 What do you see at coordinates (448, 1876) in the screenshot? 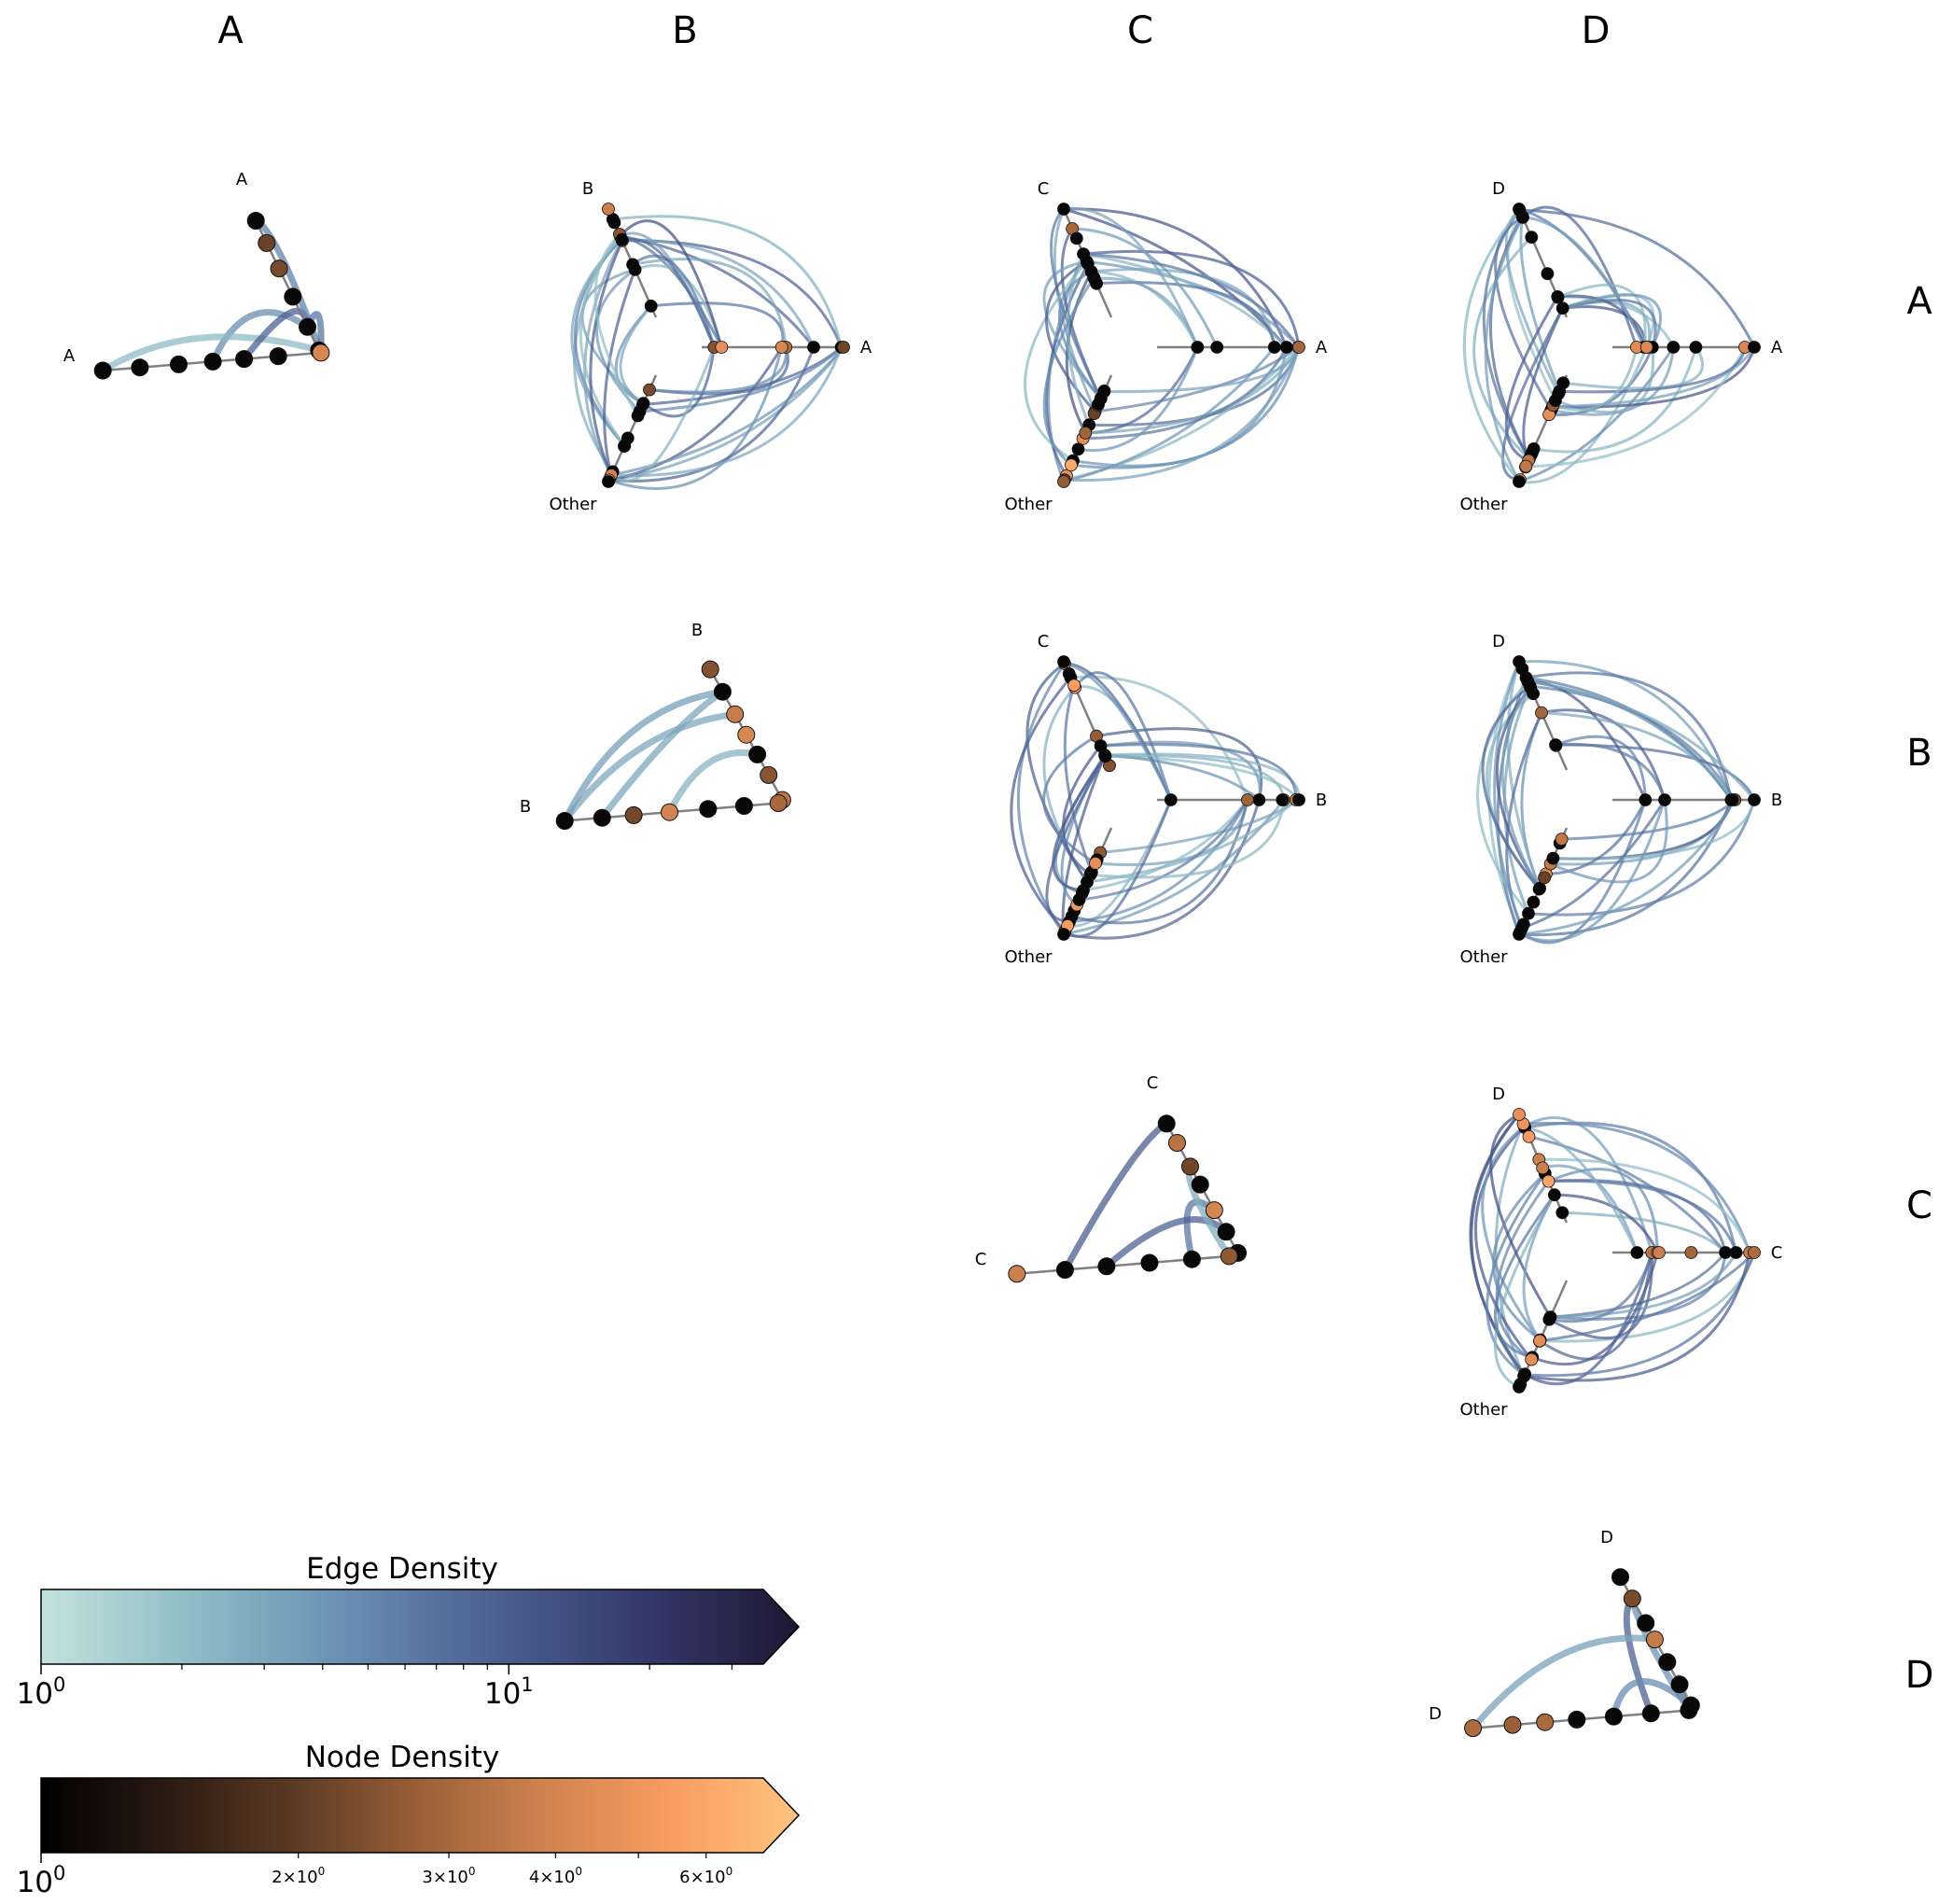
I see `tick-label: 3×100` at bounding box center [448, 1876].